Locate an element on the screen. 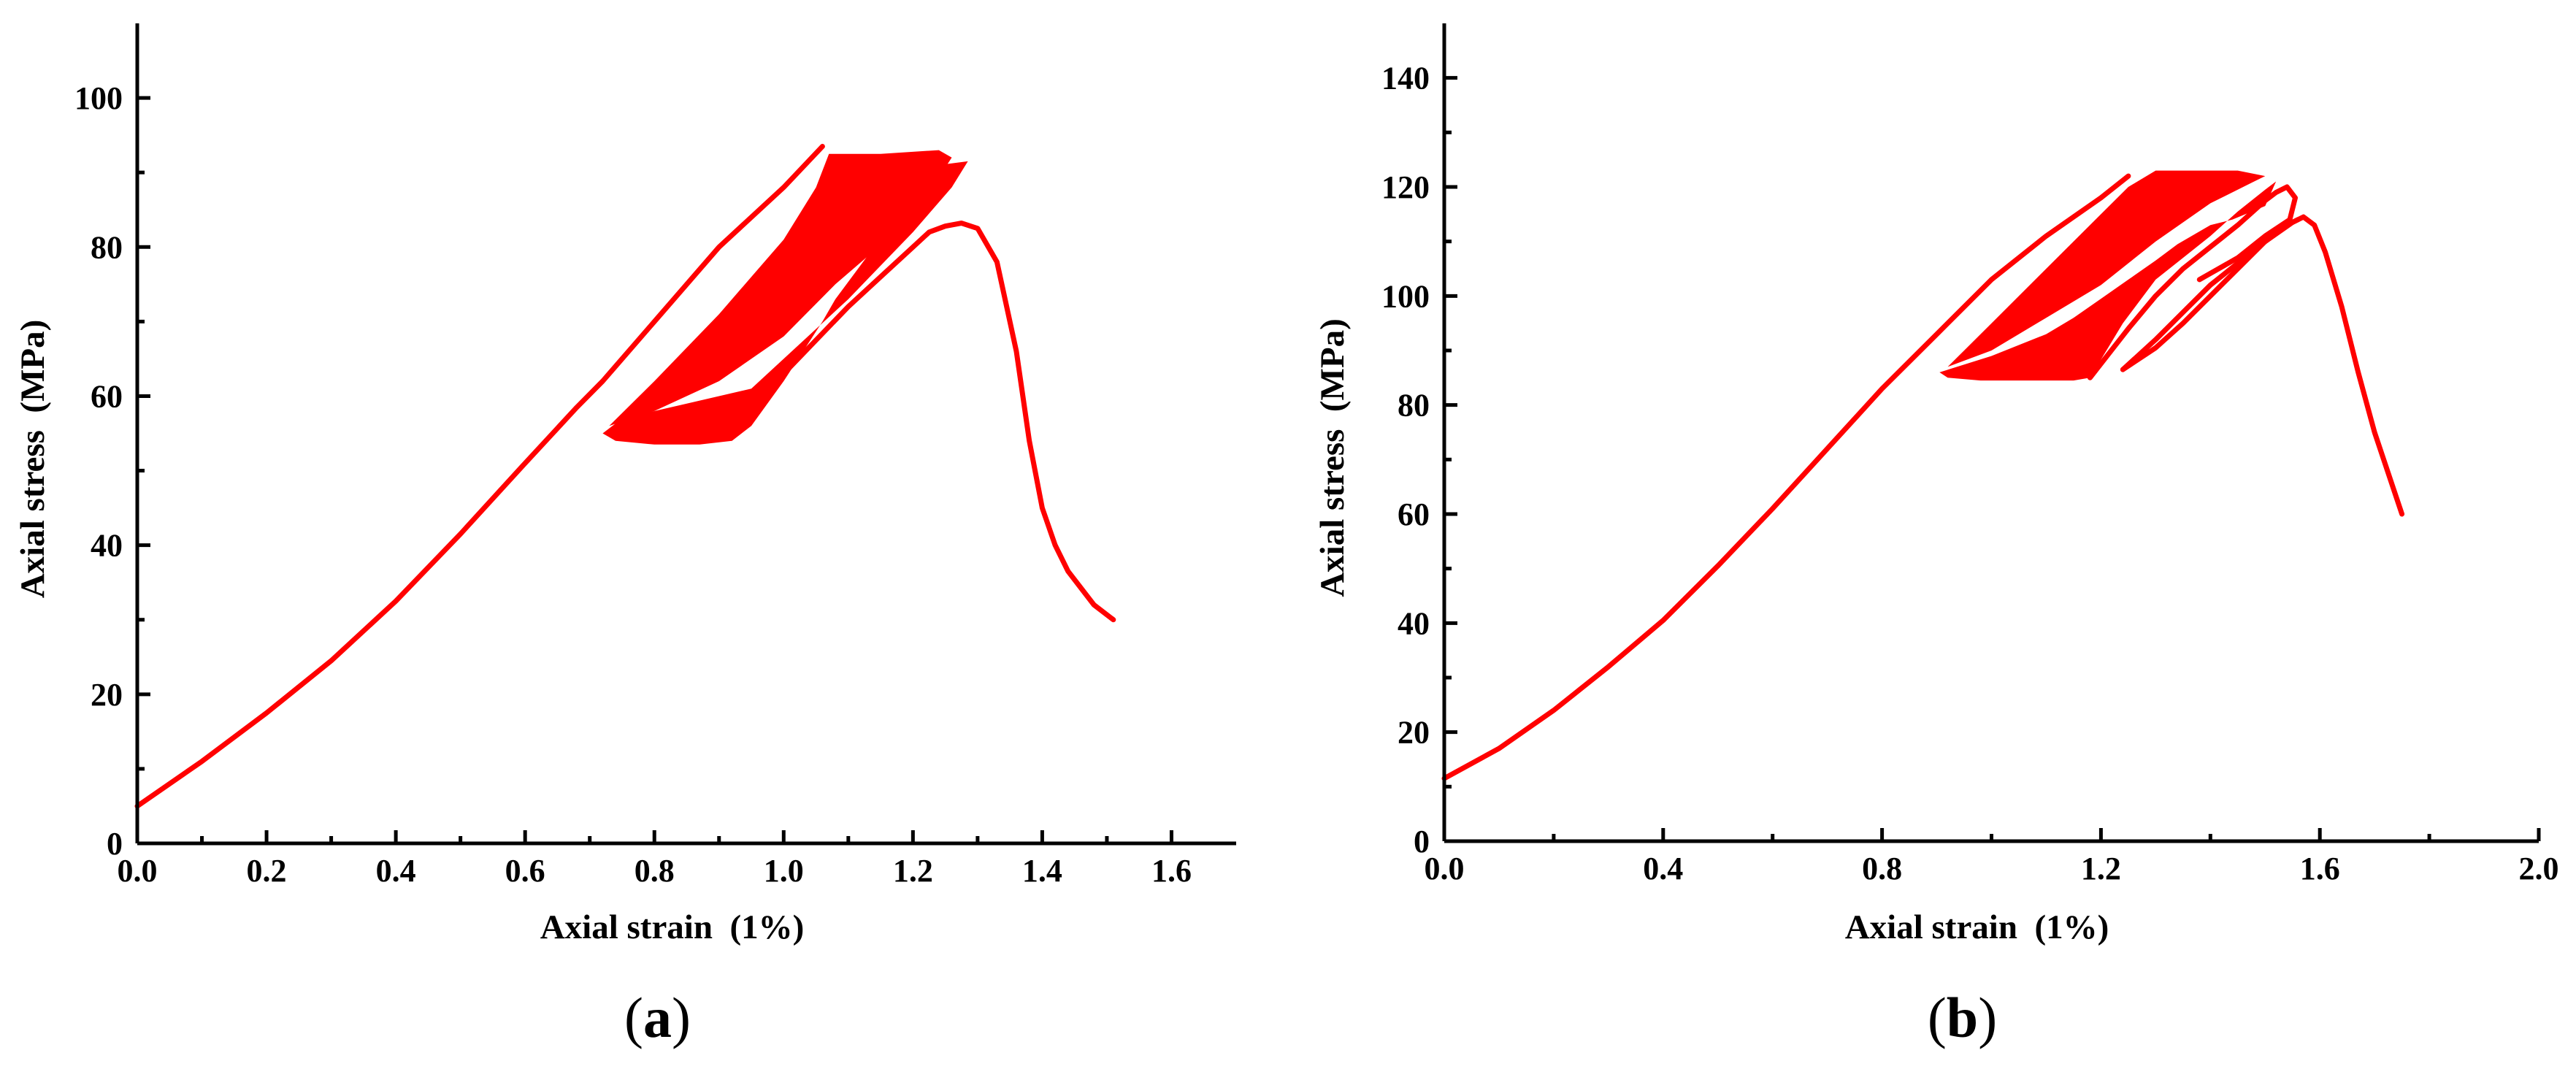 This screenshot has width=2576, height=1069. y-tick-label: 120 is located at coordinates (1405, 187).